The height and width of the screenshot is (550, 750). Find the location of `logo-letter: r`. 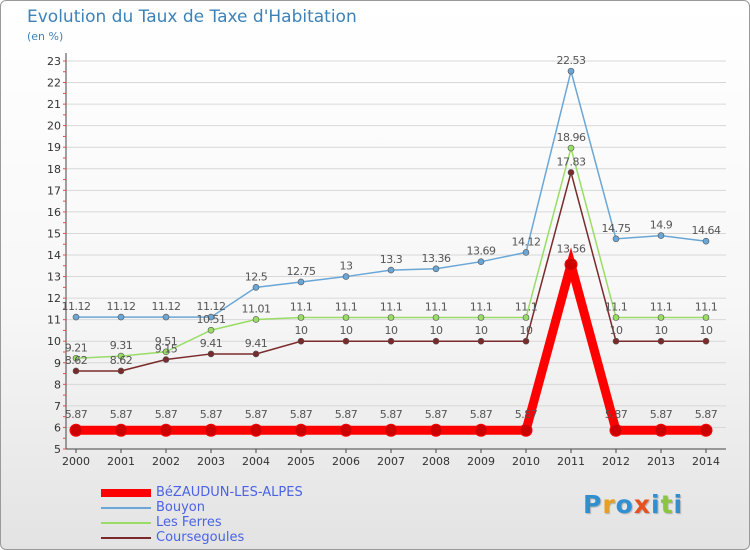

logo-letter: r is located at coordinates (609, 504).